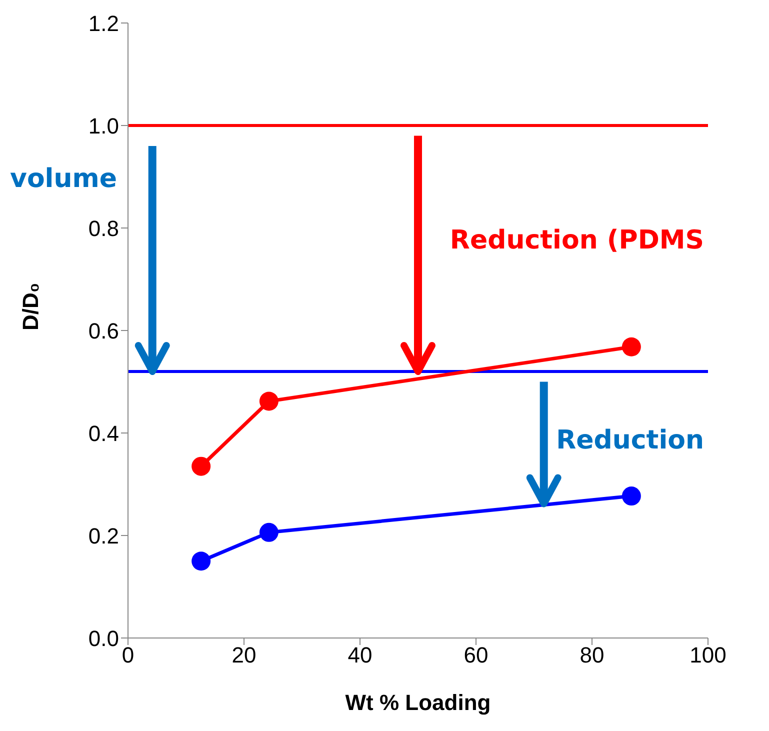 This screenshot has width=769, height=731. Describe the element at coordinates (128, 655) in the screenshot. I see `x-tick-label: 0` at that location.